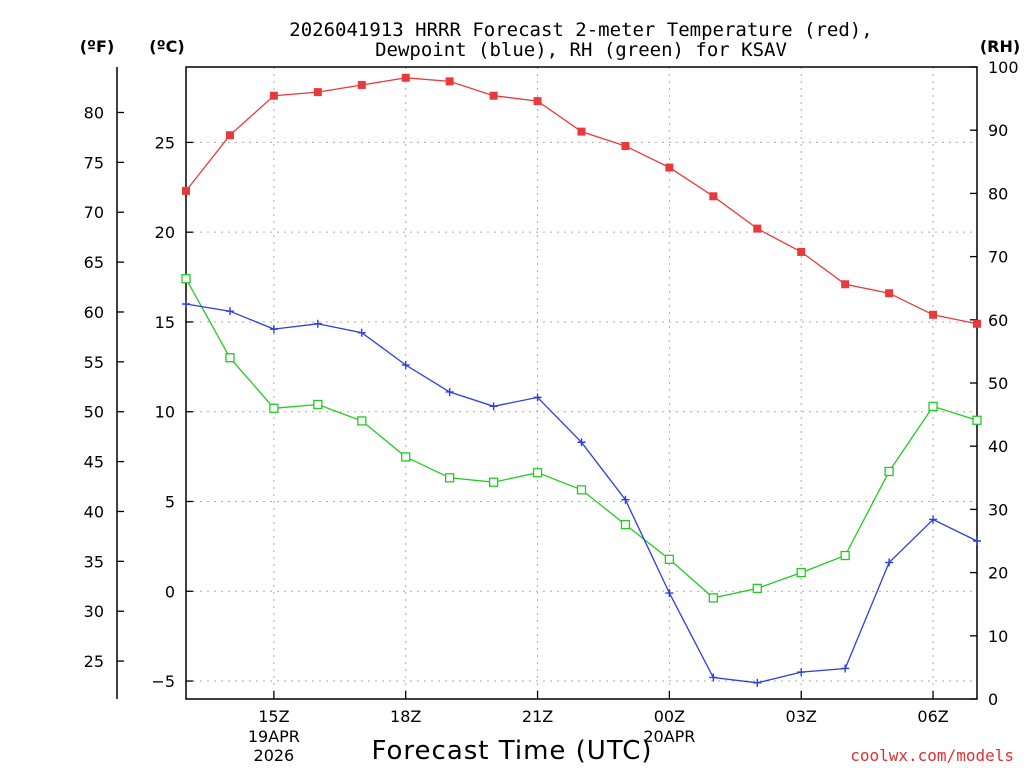  Describe the element at coordinates (274, 755) in the screenshot. I see `time-tick-year-label: 2026` at that location.